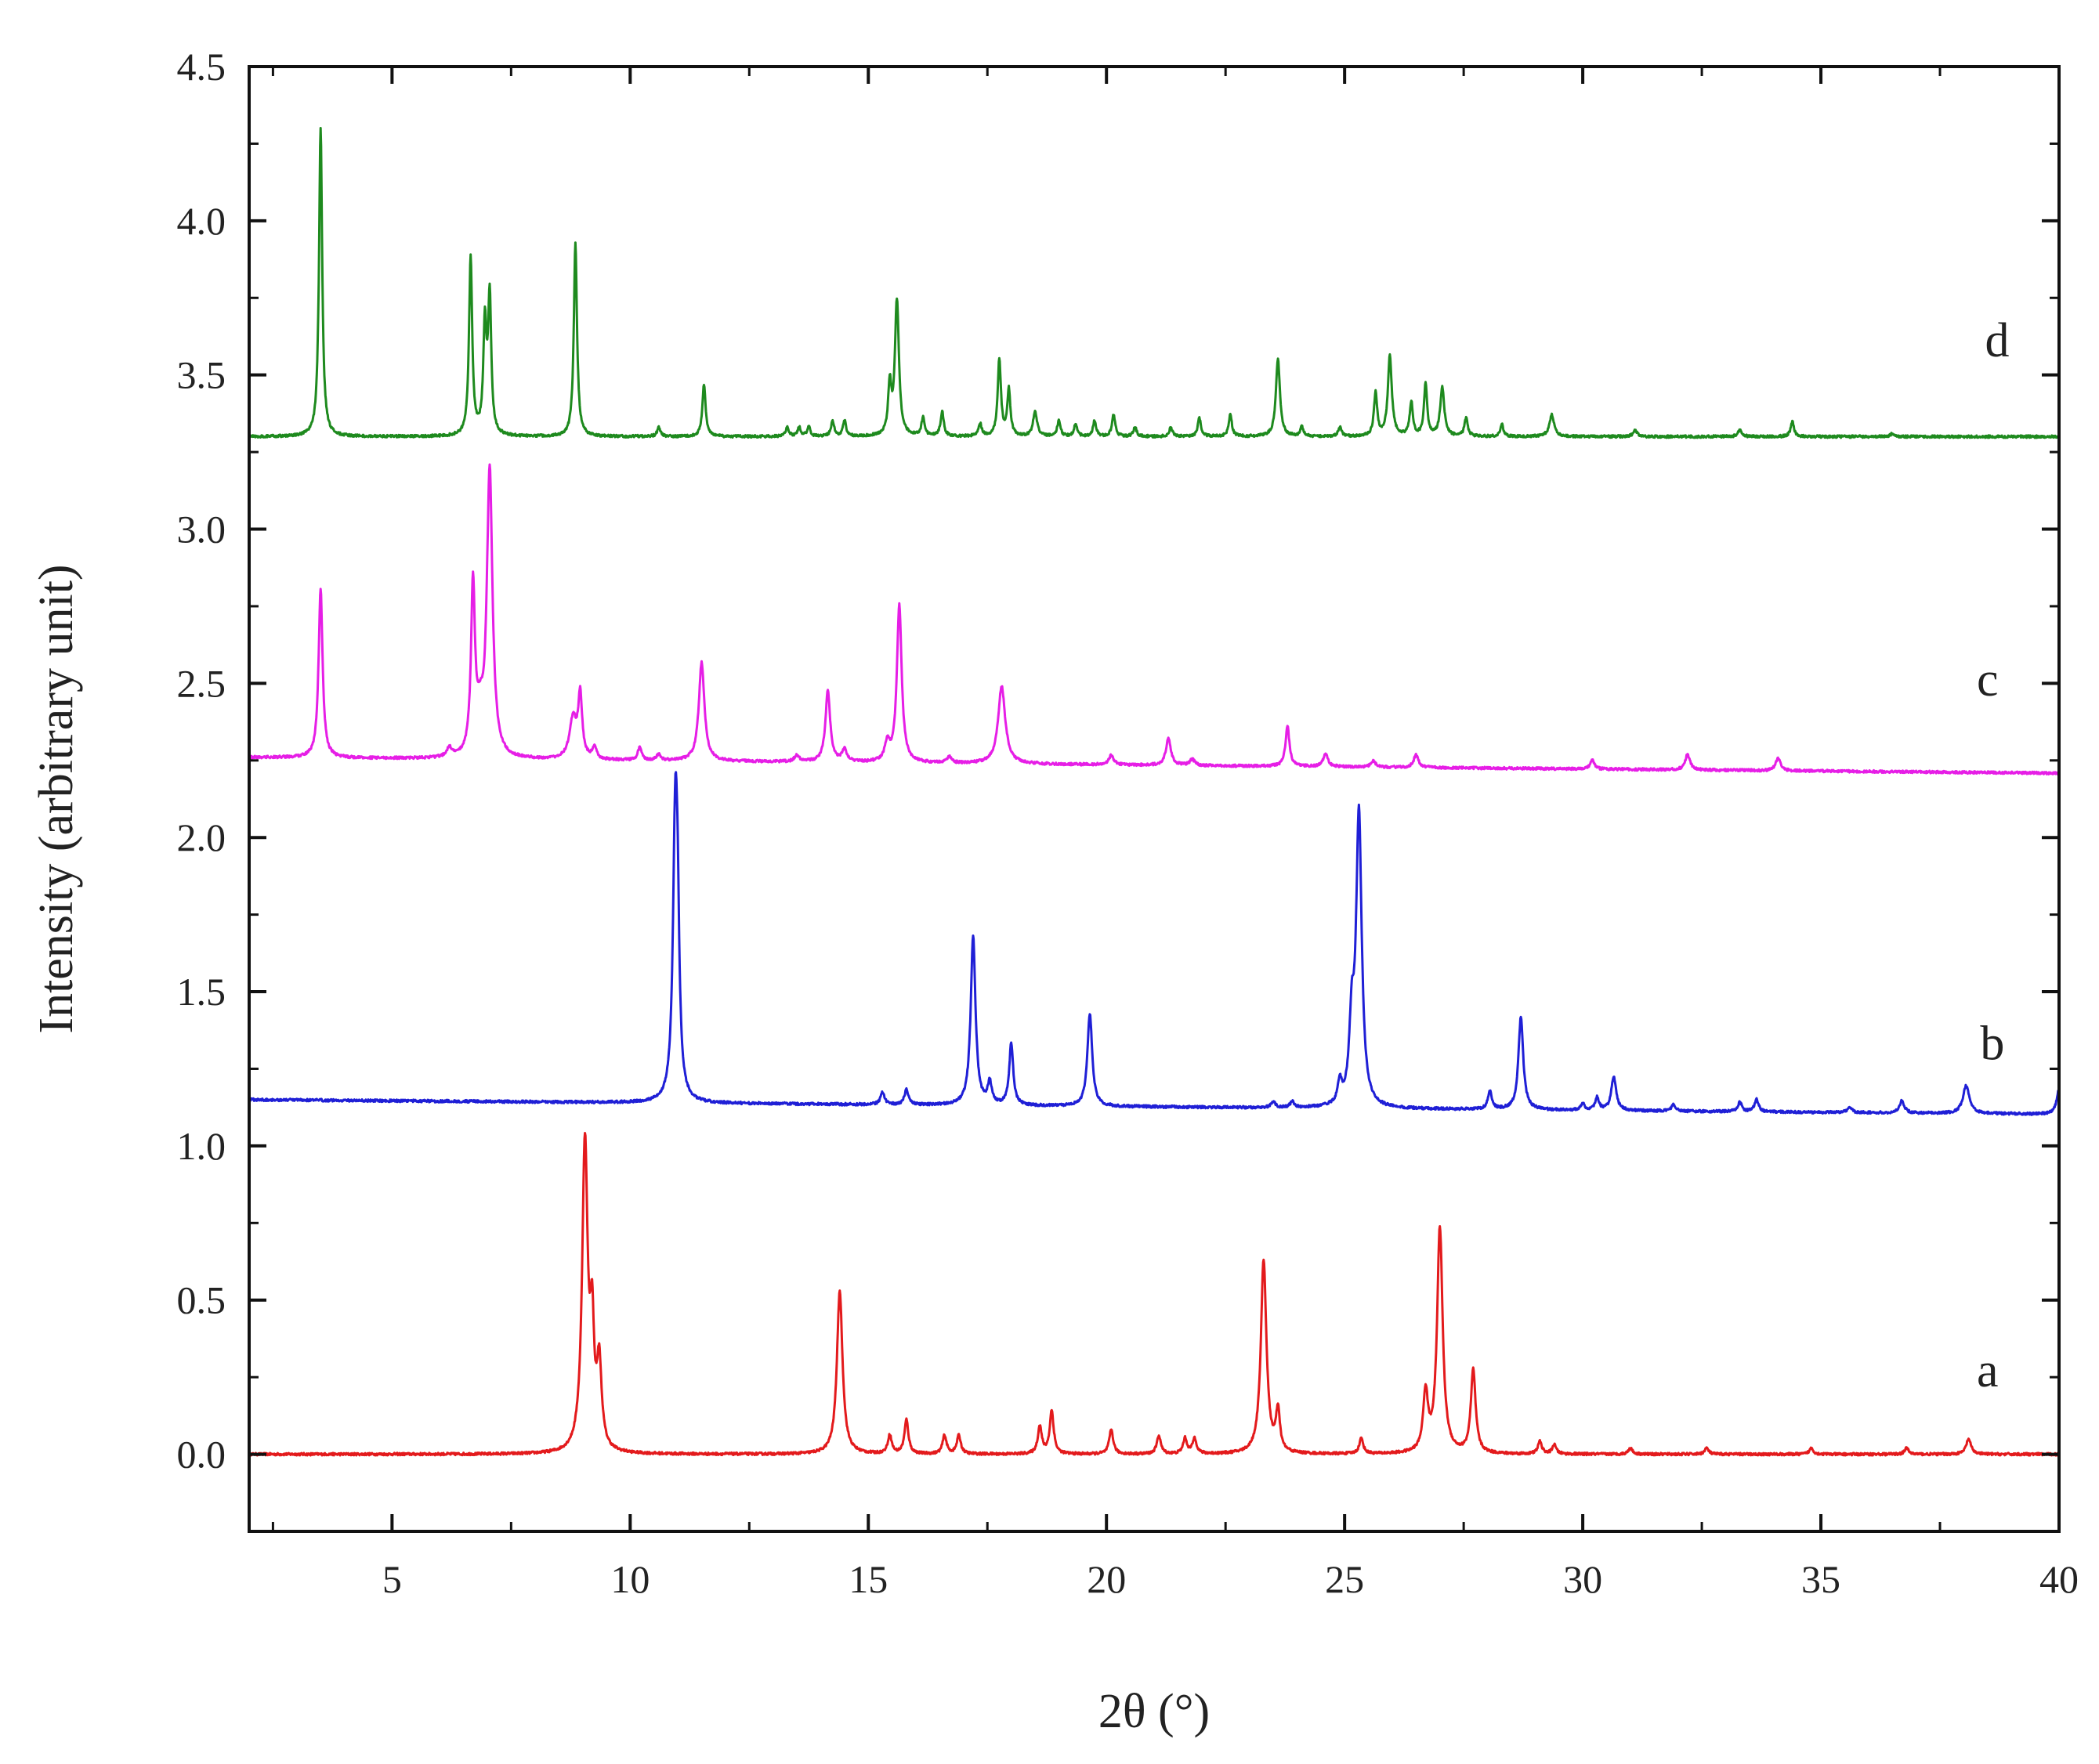  What do you see at coordinates (869, 1579) in the screenshot?
I see `x-tick-label: 15` at bounding box center [869, 1579].